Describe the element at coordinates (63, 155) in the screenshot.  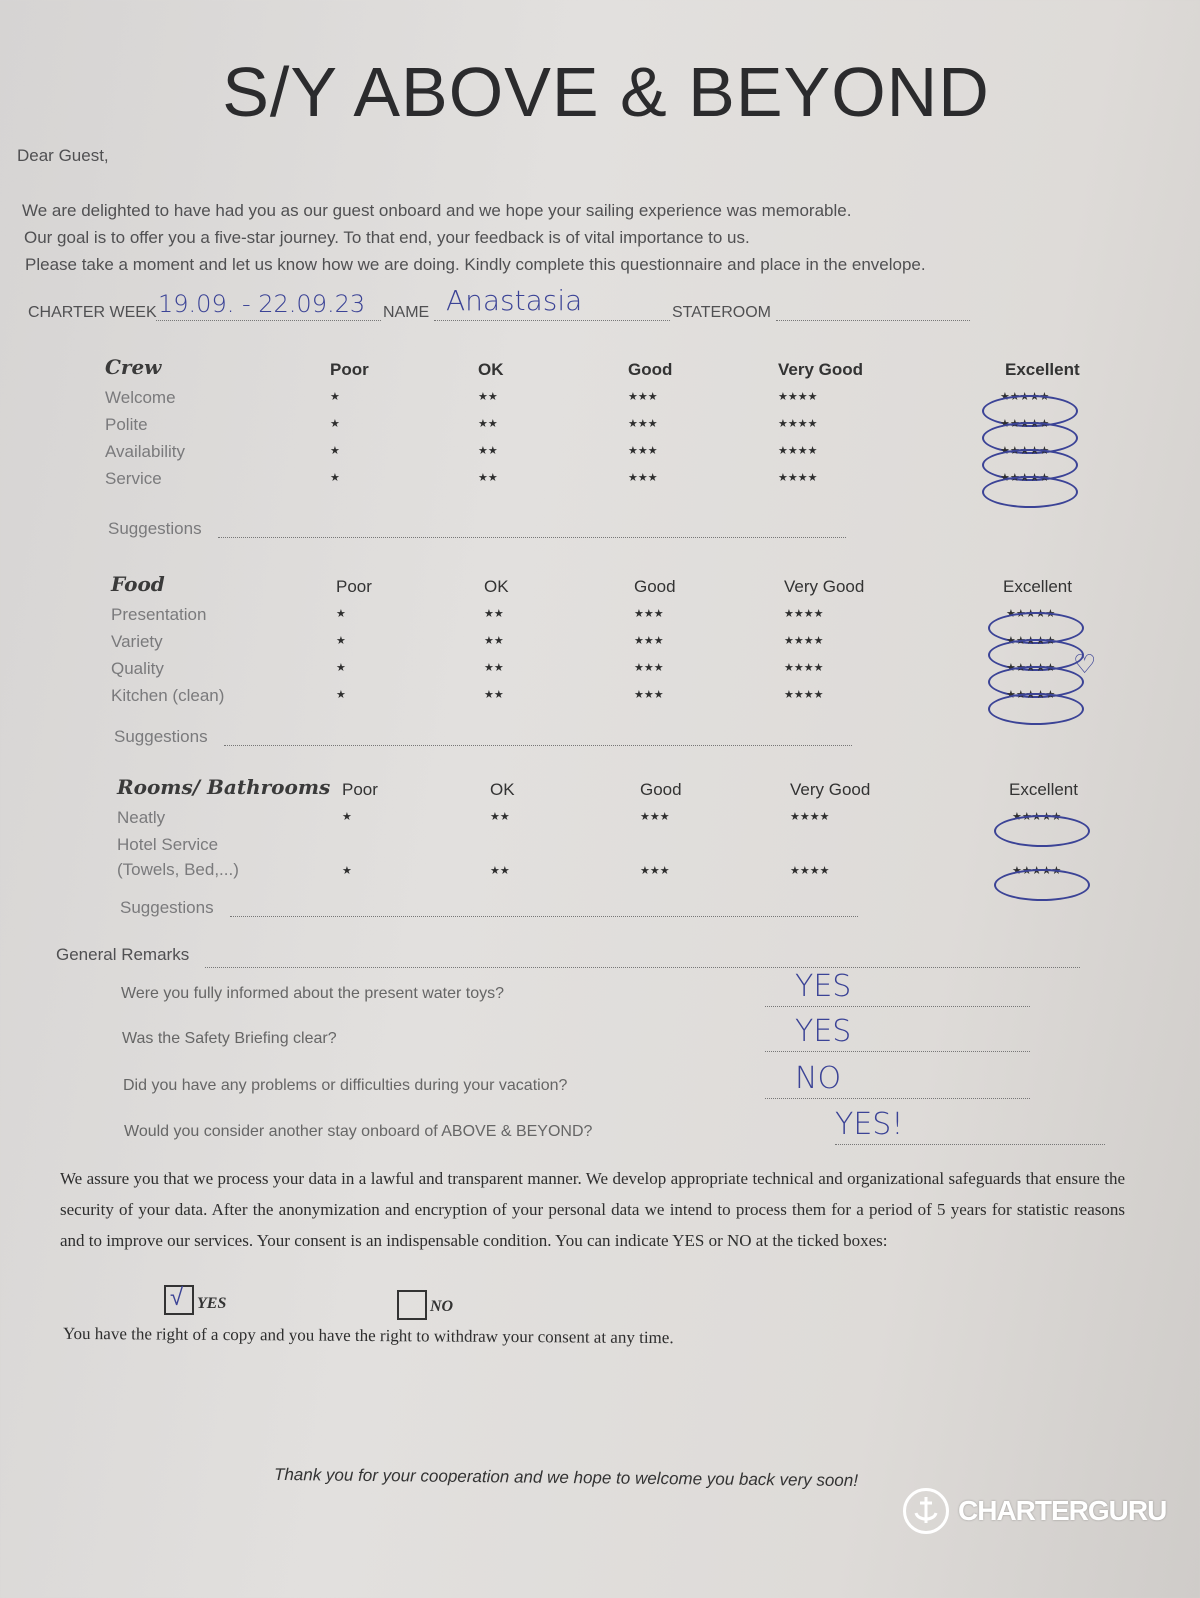
I see `greeting: Dear Guest,` at that location.